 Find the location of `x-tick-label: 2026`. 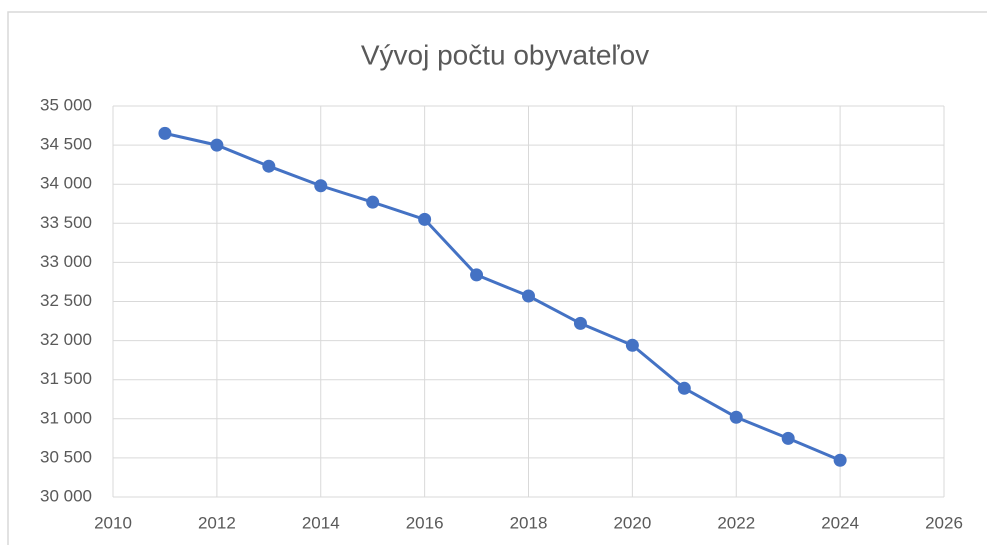

x-tick-label: 2026 is located at coordinates (944, 522).